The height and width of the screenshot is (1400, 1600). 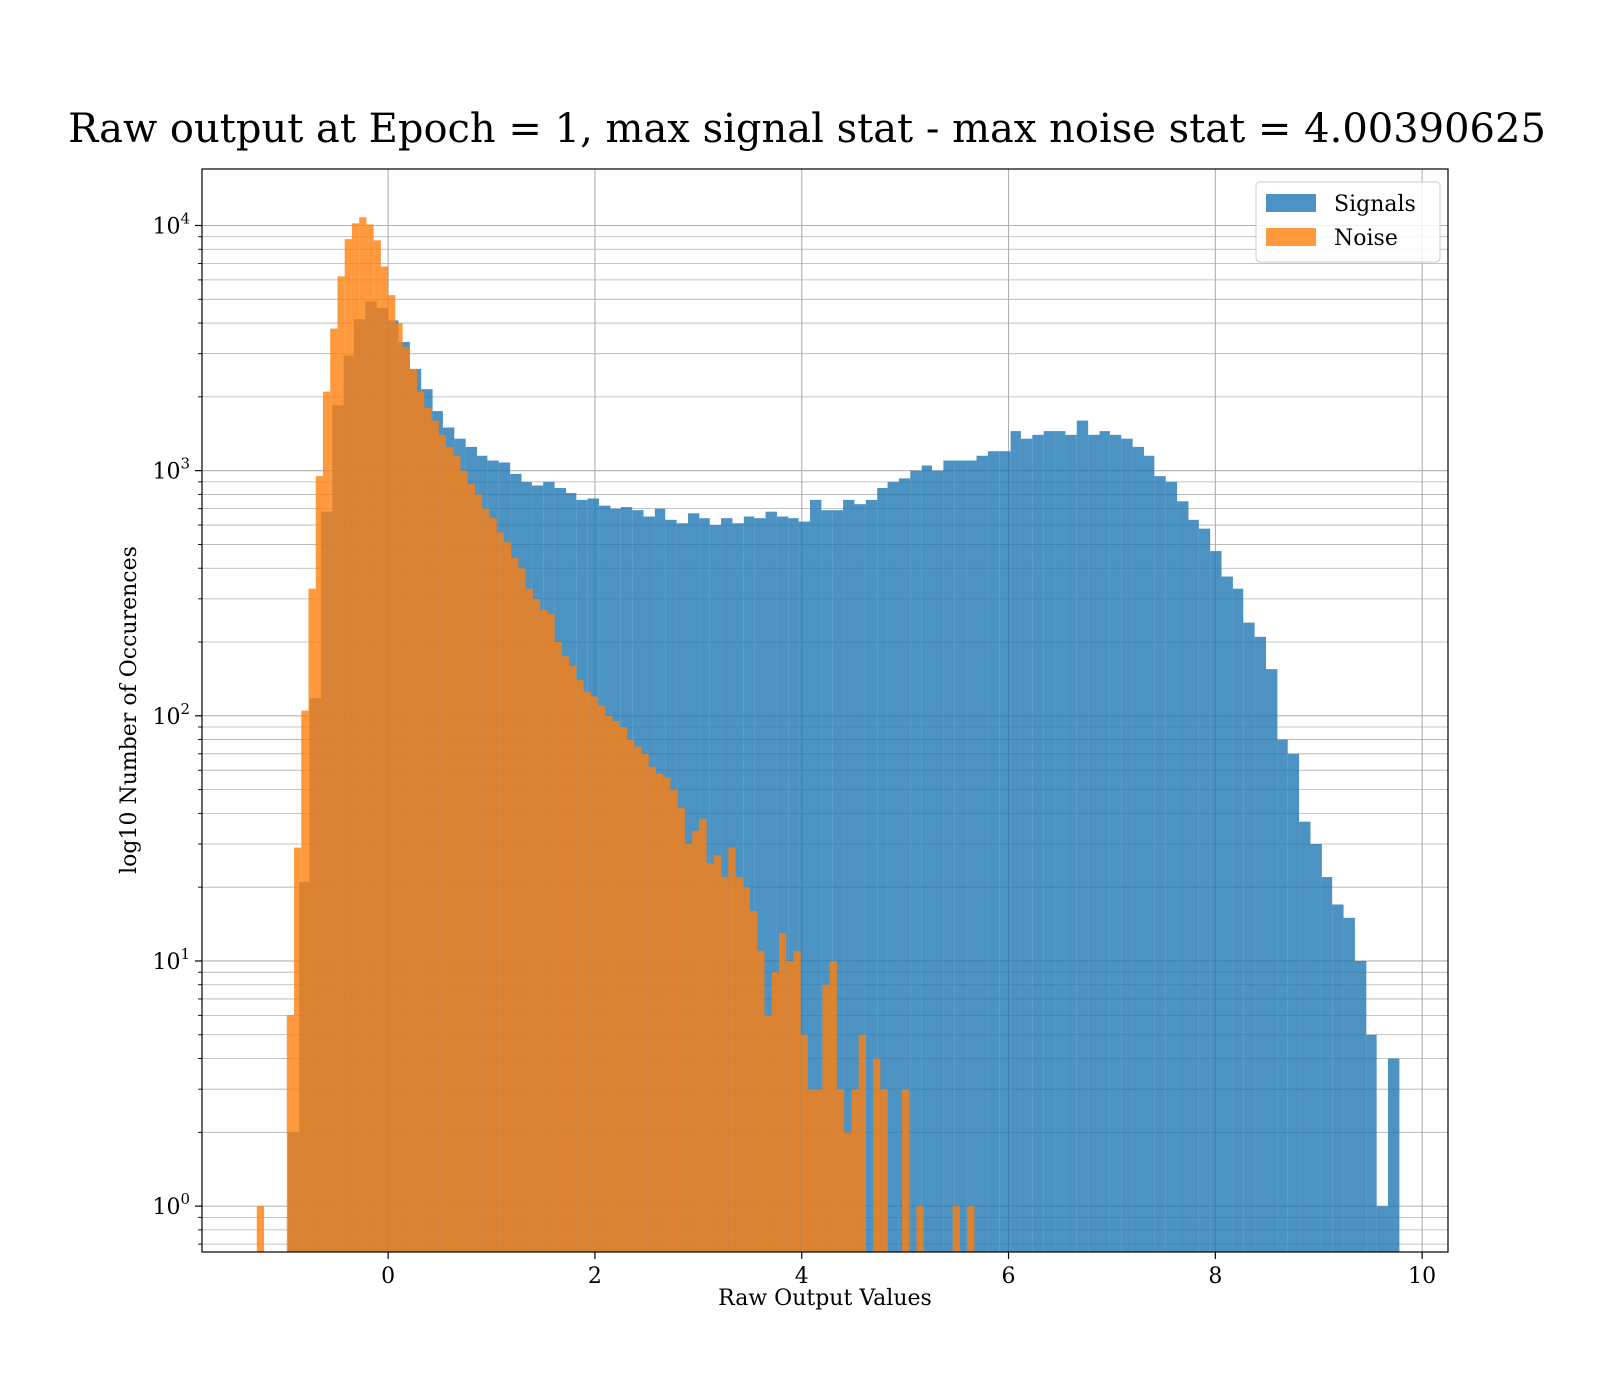 What do you see at coordinates (1215, 1276) in the screenshot?
I see `x-tick-label: 8` at bounding box center [1215, 1276].